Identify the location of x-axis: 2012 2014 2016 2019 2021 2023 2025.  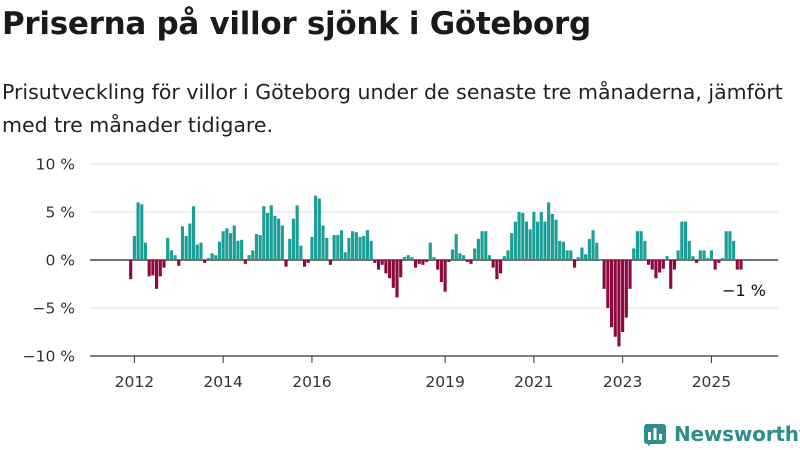
(423, 373).